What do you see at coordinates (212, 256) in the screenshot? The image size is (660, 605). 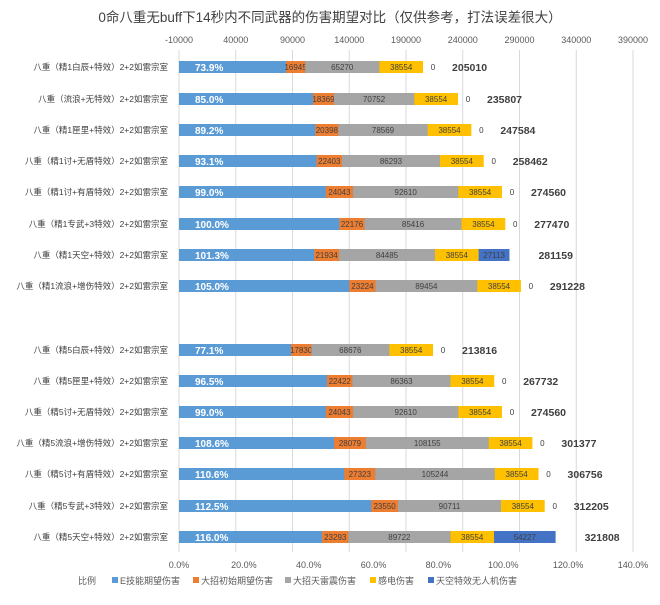 I see `ratio-label: 101.3%` at bounding box center [212, 256].